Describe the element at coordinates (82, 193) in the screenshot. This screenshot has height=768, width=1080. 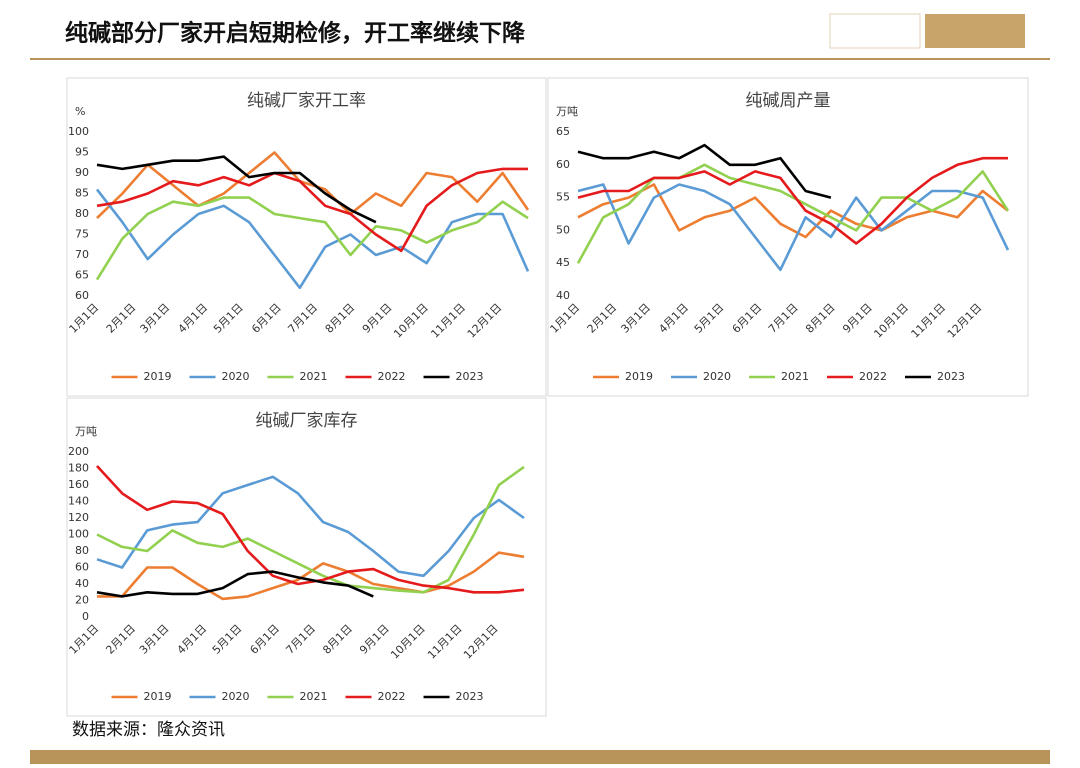
I see `y-tick-label: 85` at that location.